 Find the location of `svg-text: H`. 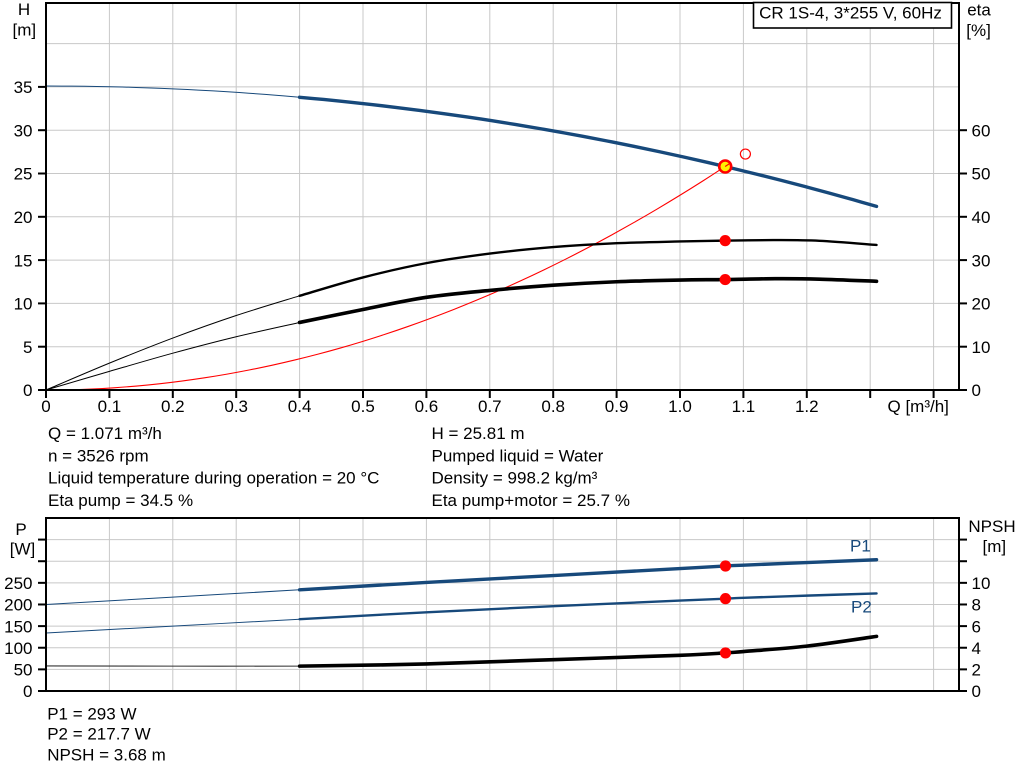

svg-text: H is located at coordinates (24, 9).